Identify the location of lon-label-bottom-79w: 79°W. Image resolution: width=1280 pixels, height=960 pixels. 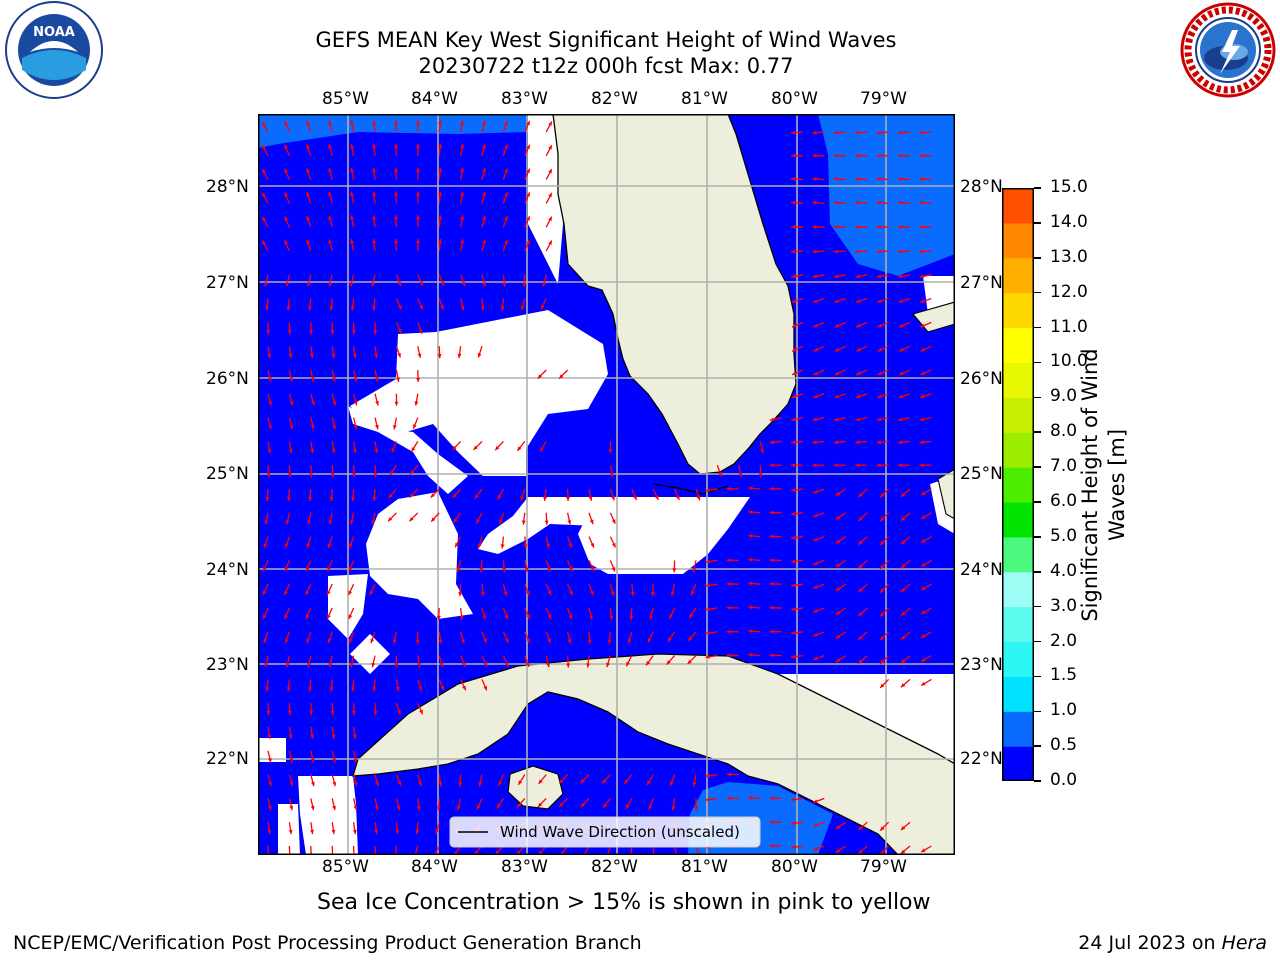
(883, 867).